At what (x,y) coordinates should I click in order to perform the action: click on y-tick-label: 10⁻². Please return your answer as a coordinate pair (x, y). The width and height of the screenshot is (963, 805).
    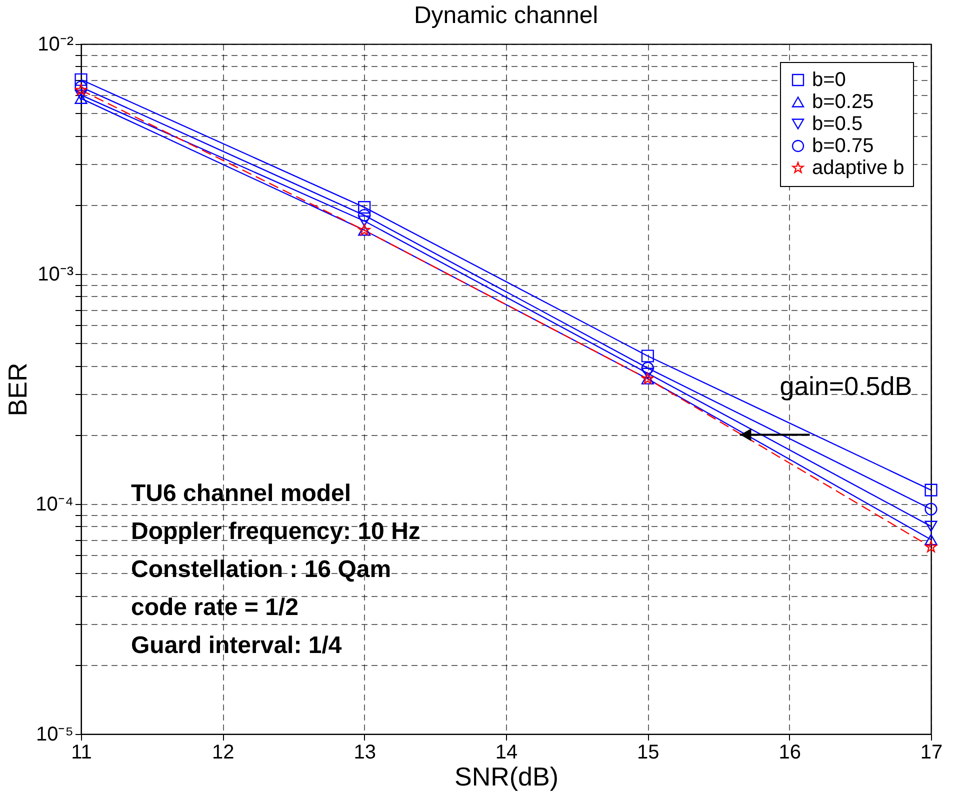
    Looking at the image, I should click on (56, 45).